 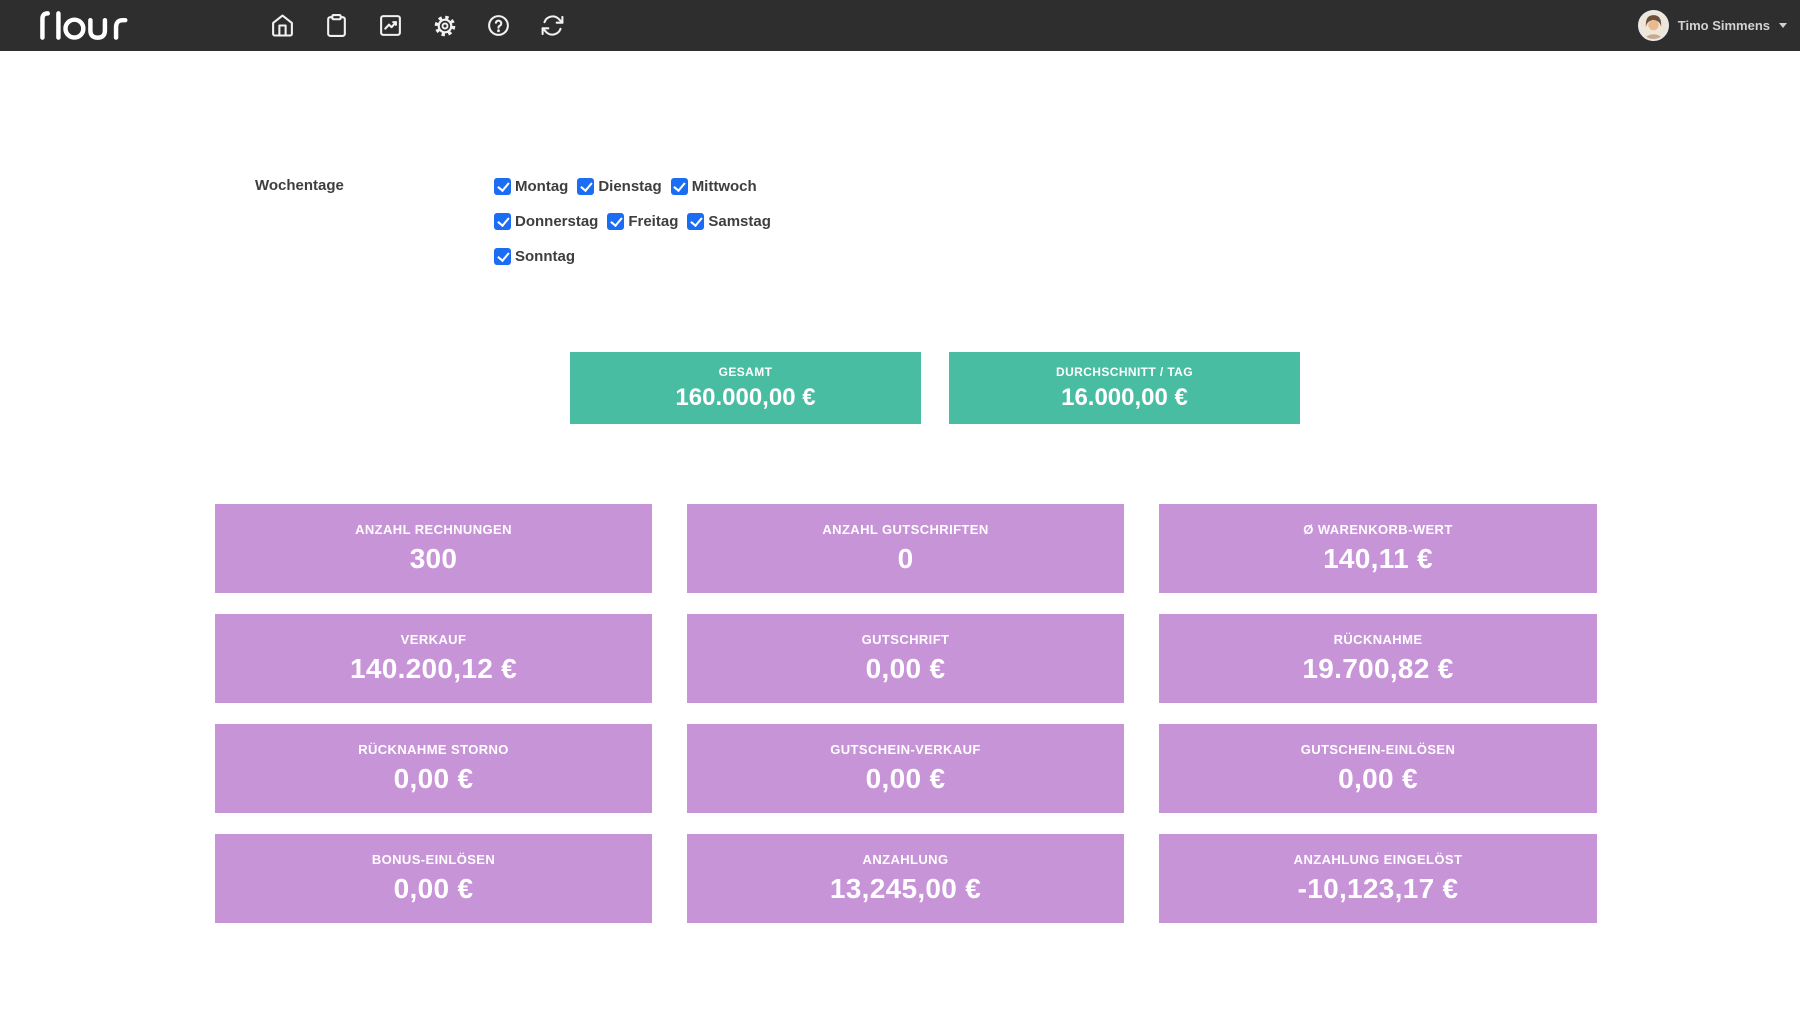 I want to click on help-nav-button, so click(x=498, y=25).